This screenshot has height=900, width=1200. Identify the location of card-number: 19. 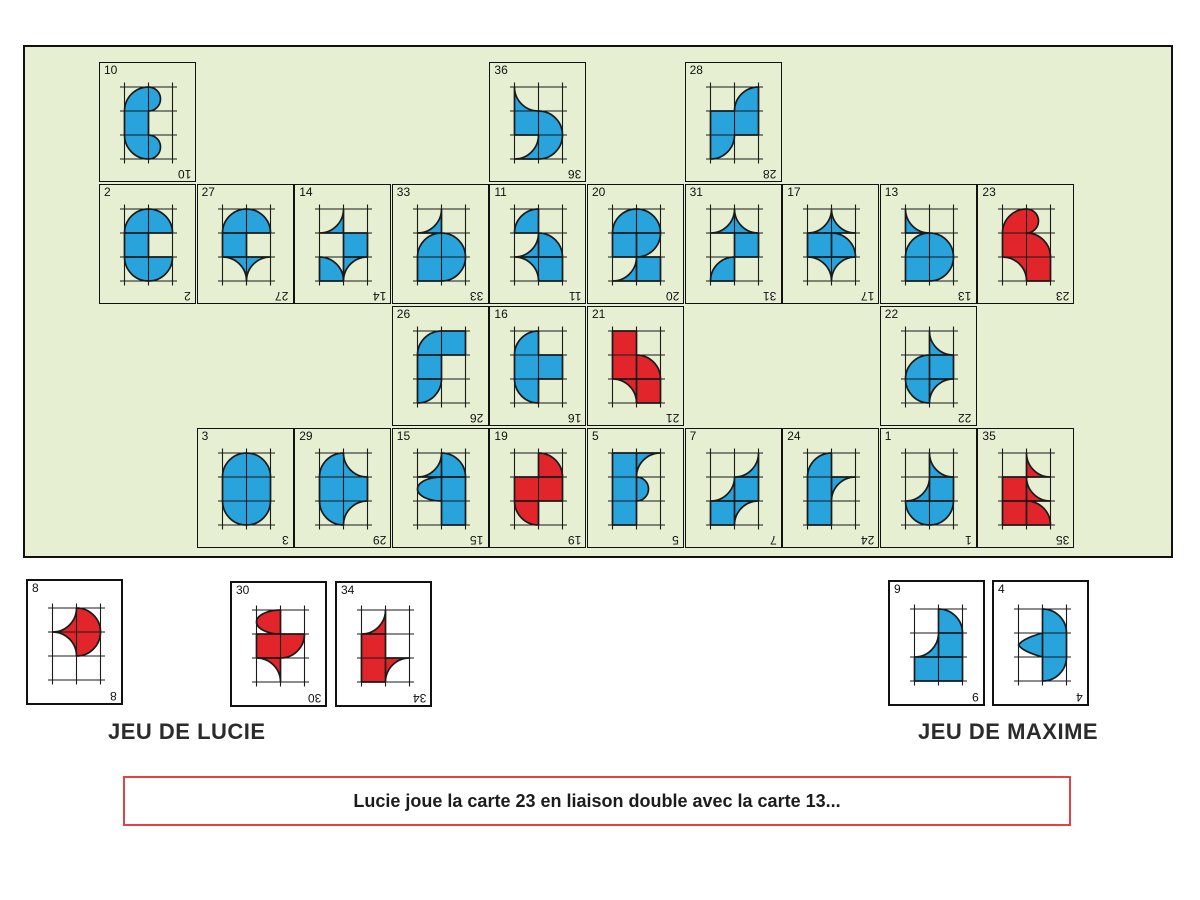
(501, 436).